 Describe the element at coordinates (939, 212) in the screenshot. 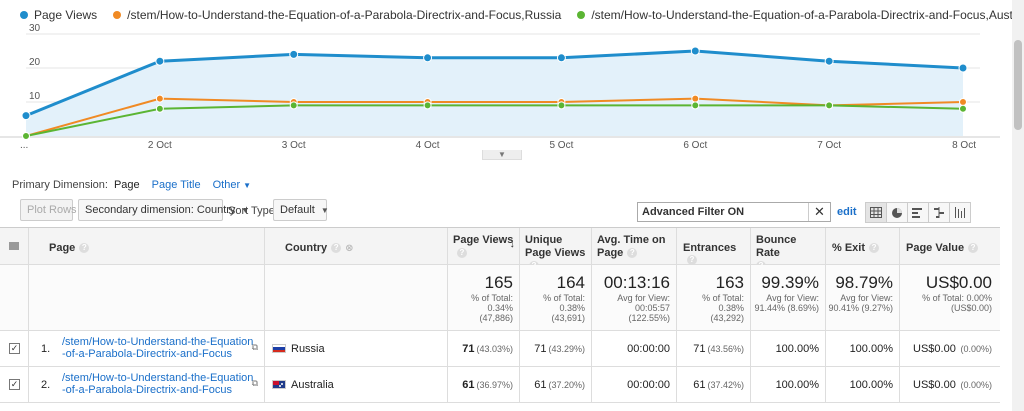

I see `comparison-view-icon` at that location.